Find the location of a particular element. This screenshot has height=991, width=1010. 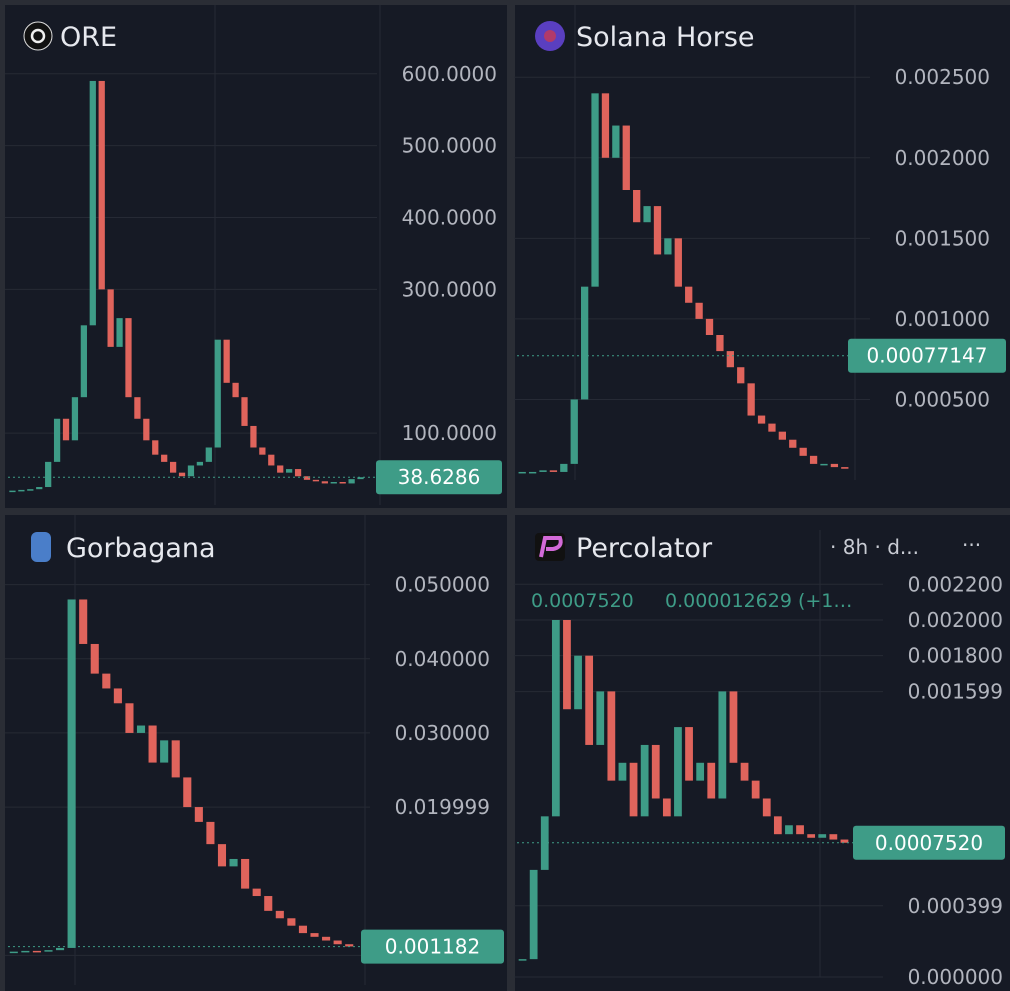

y-tick-label: 100.0000 is located at coordinates (449, 433).